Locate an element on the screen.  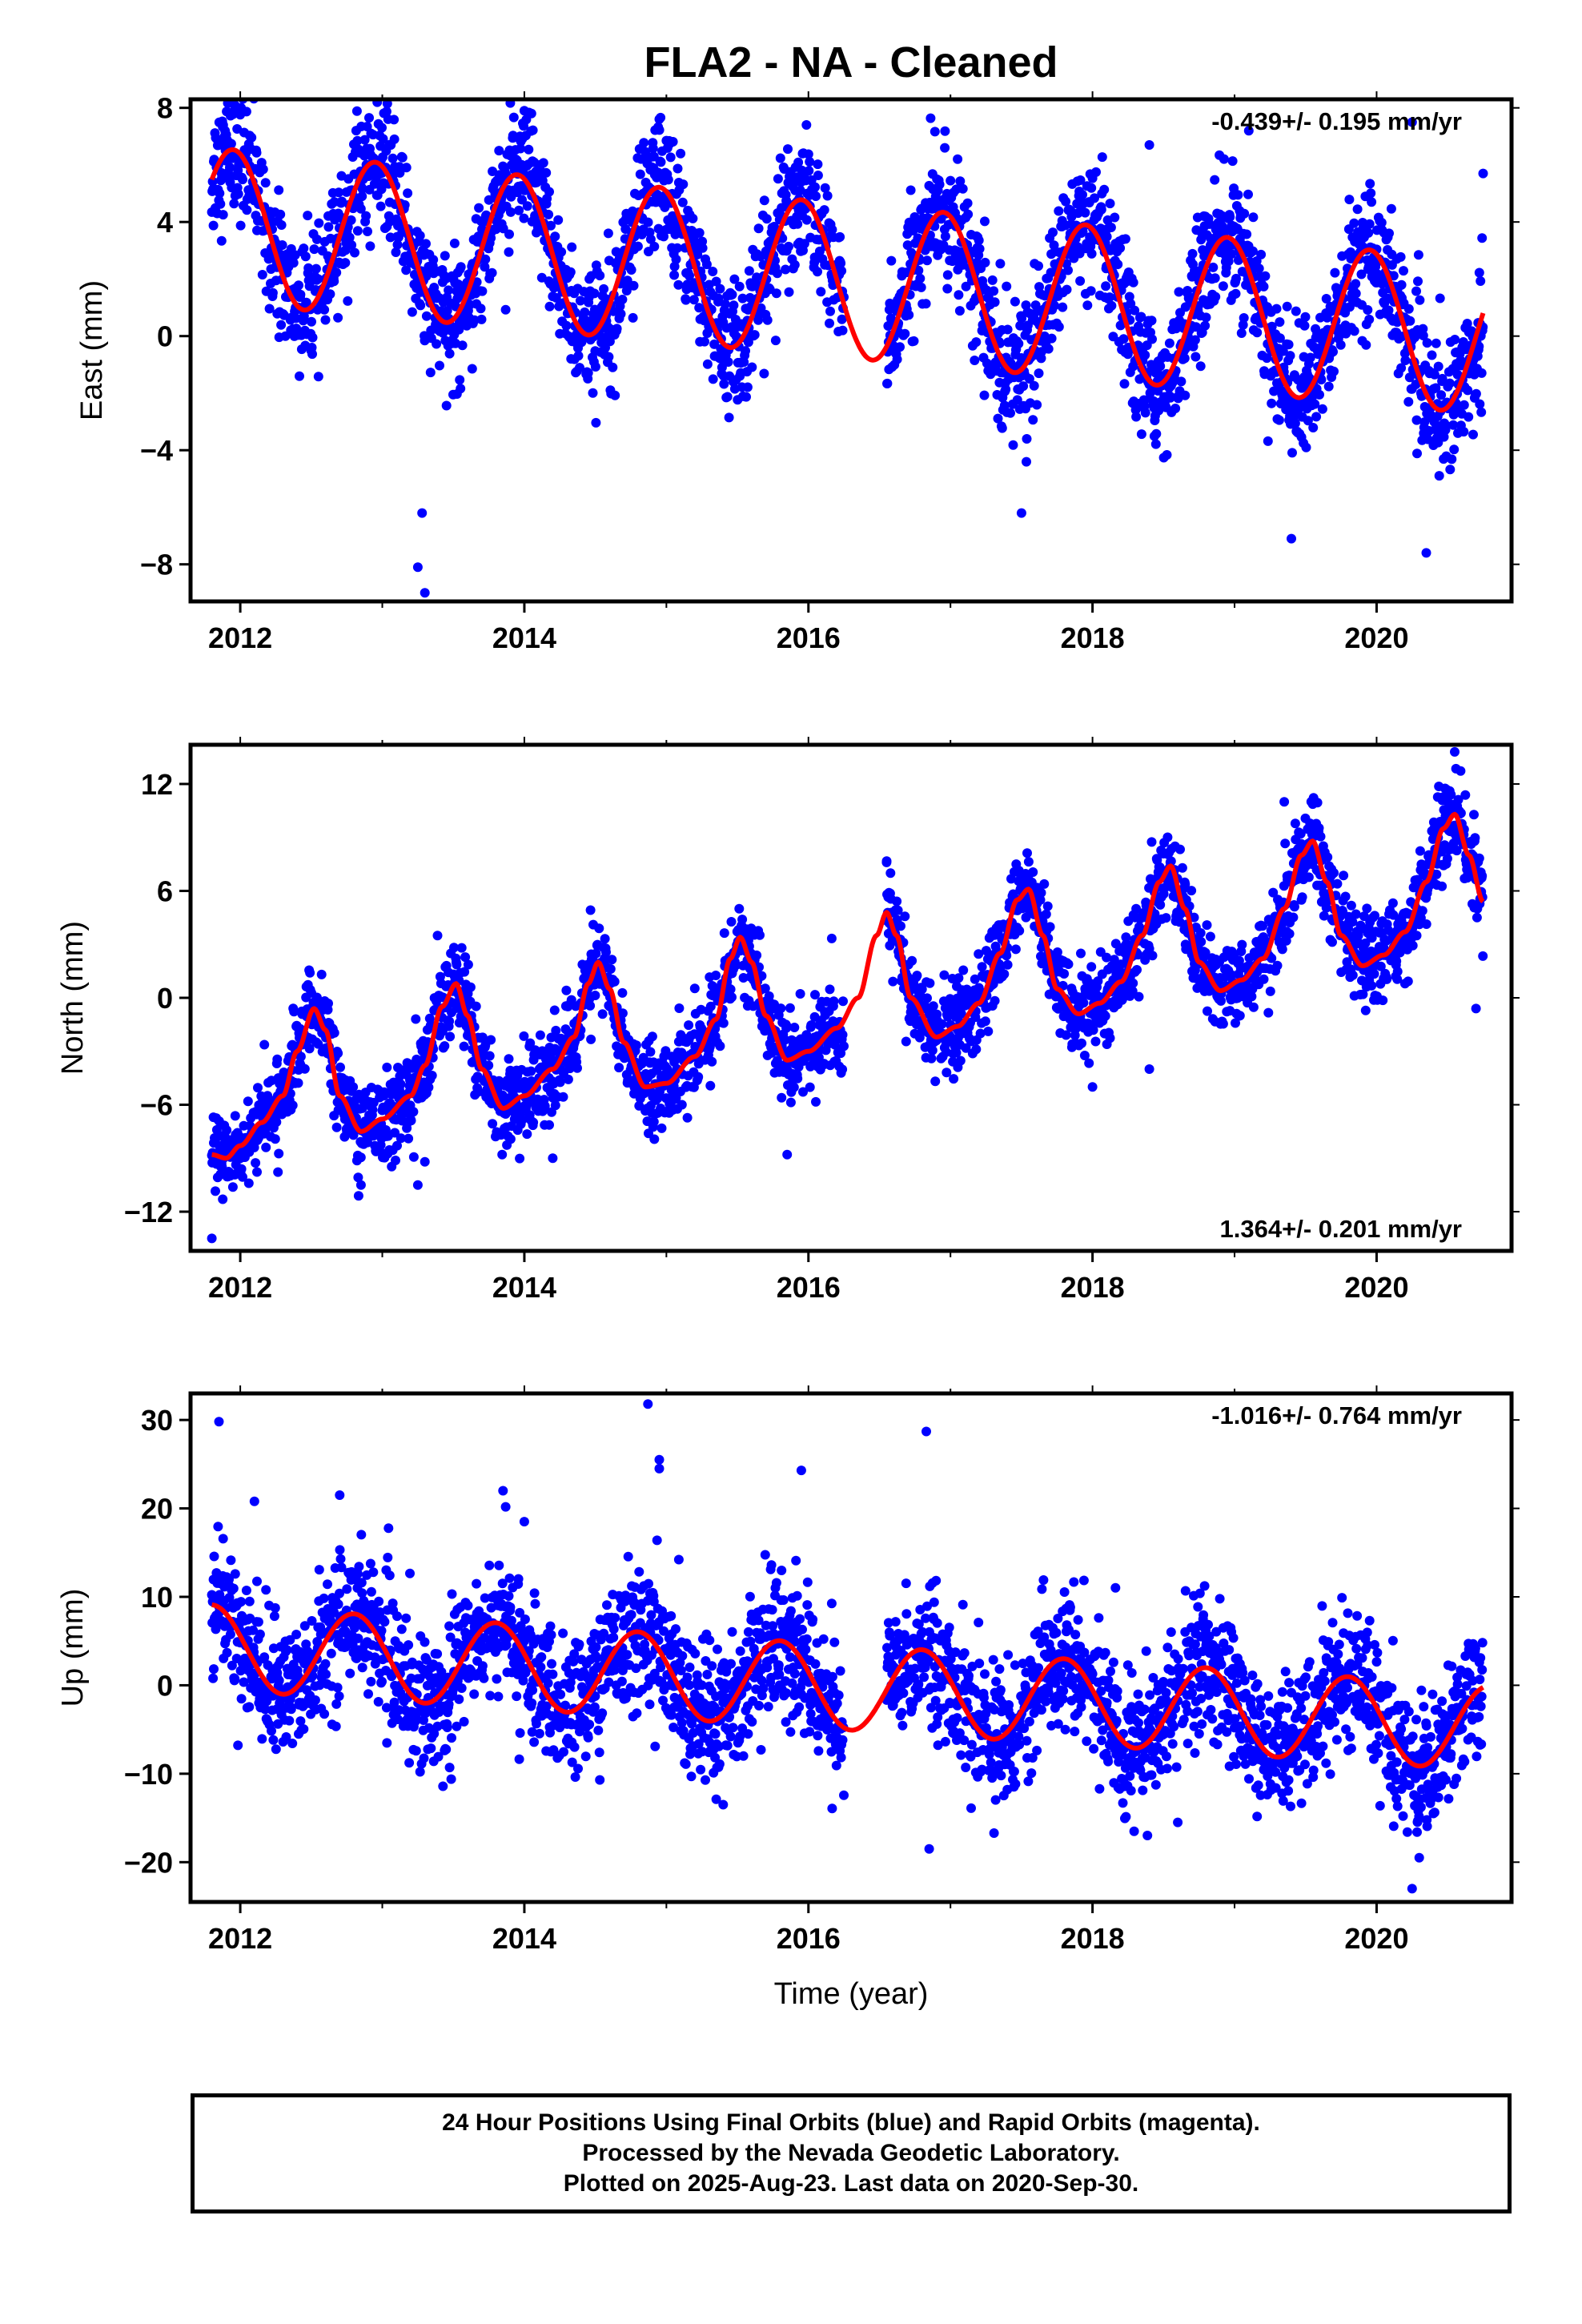
east-y-tick-label: 0 is located at coordinates (165, 336).